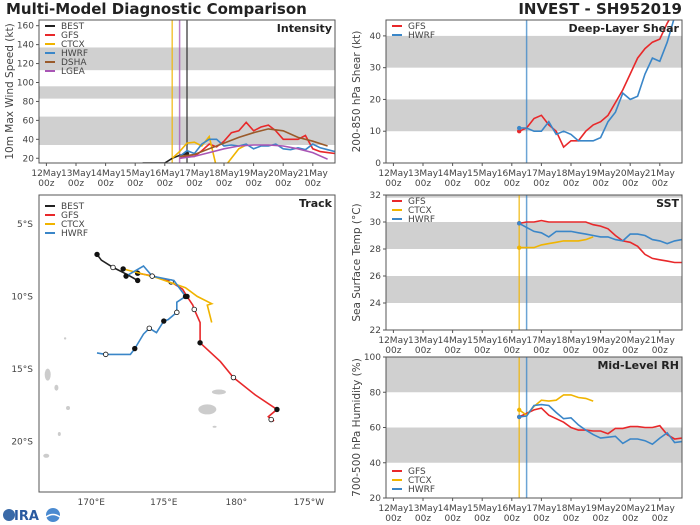 This screenshot has height=525, width=700. Describe the element at coordinates (32, 516) in the screenshot. I see `cira-logo: IRA` at that location.